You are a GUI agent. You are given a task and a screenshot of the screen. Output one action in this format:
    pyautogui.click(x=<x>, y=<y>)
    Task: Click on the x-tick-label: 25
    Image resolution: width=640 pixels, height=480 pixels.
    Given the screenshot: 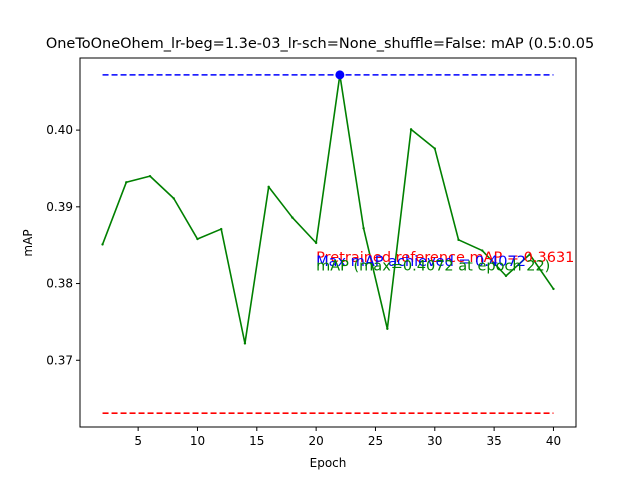 What is the action you would take?
    pyautogui.click(x=375, y=441)
    